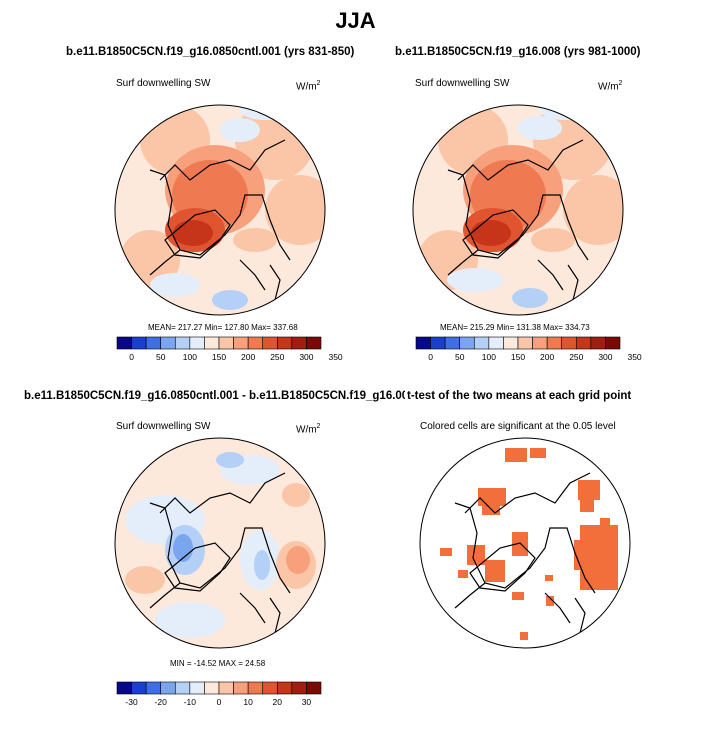 The image size is (711, 738). Describe the element at coordinates (610, 86) in the screenshot. I see `panel2-units: W/m2` at that location.